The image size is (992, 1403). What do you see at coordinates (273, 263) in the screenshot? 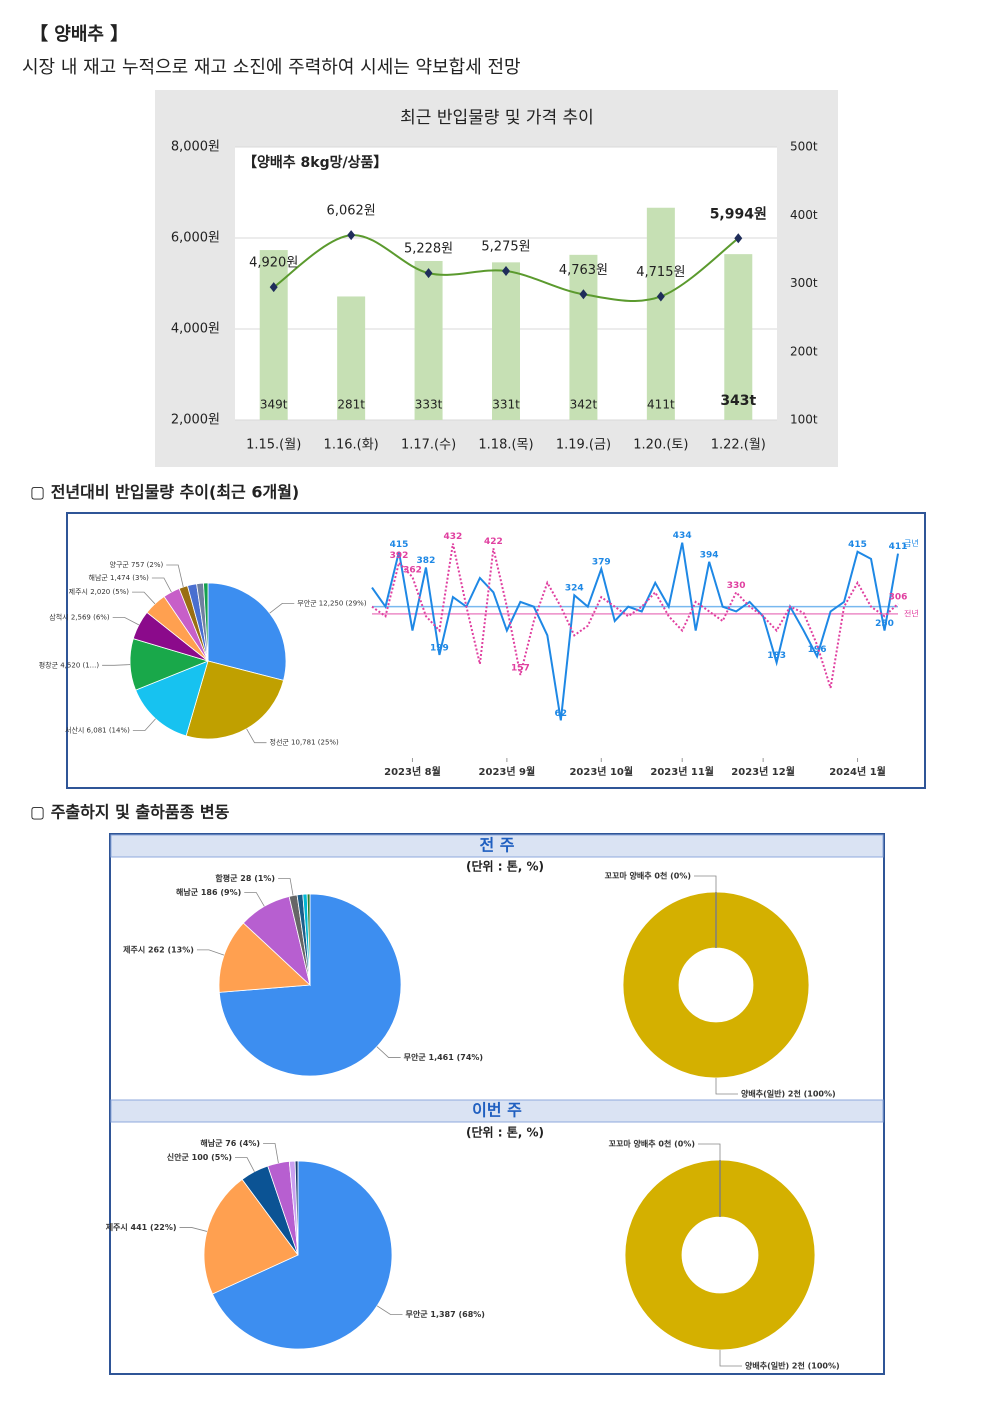
I see `point-label: 4,920원` at bounding box center [273, 263].